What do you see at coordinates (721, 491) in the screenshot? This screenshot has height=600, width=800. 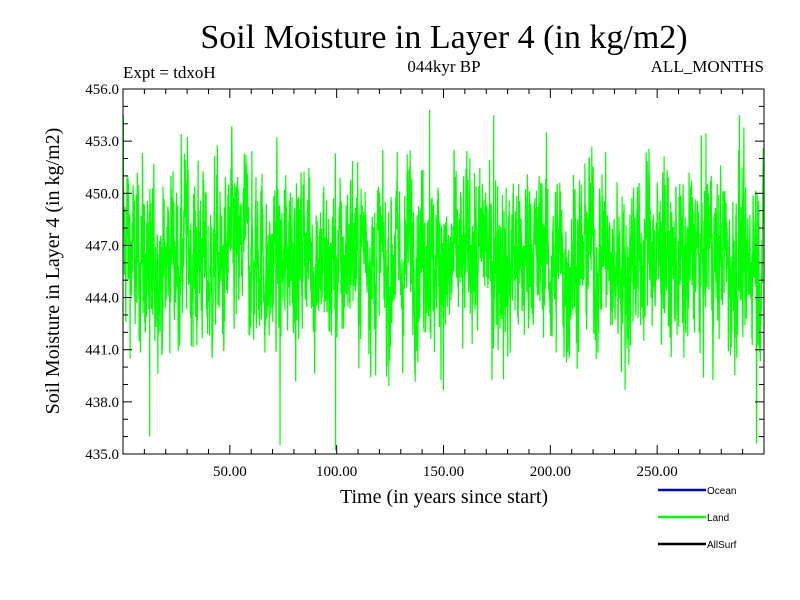 I see `legend-label-ocean: Ocean` at bounding box center [721, 491].